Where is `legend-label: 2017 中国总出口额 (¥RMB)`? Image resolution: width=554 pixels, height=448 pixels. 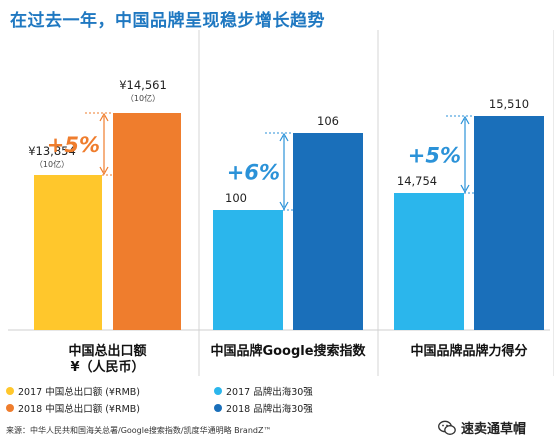 legend-label: 2017 中国总出口额 (¥RMB) is located at coordinates (79, 392).